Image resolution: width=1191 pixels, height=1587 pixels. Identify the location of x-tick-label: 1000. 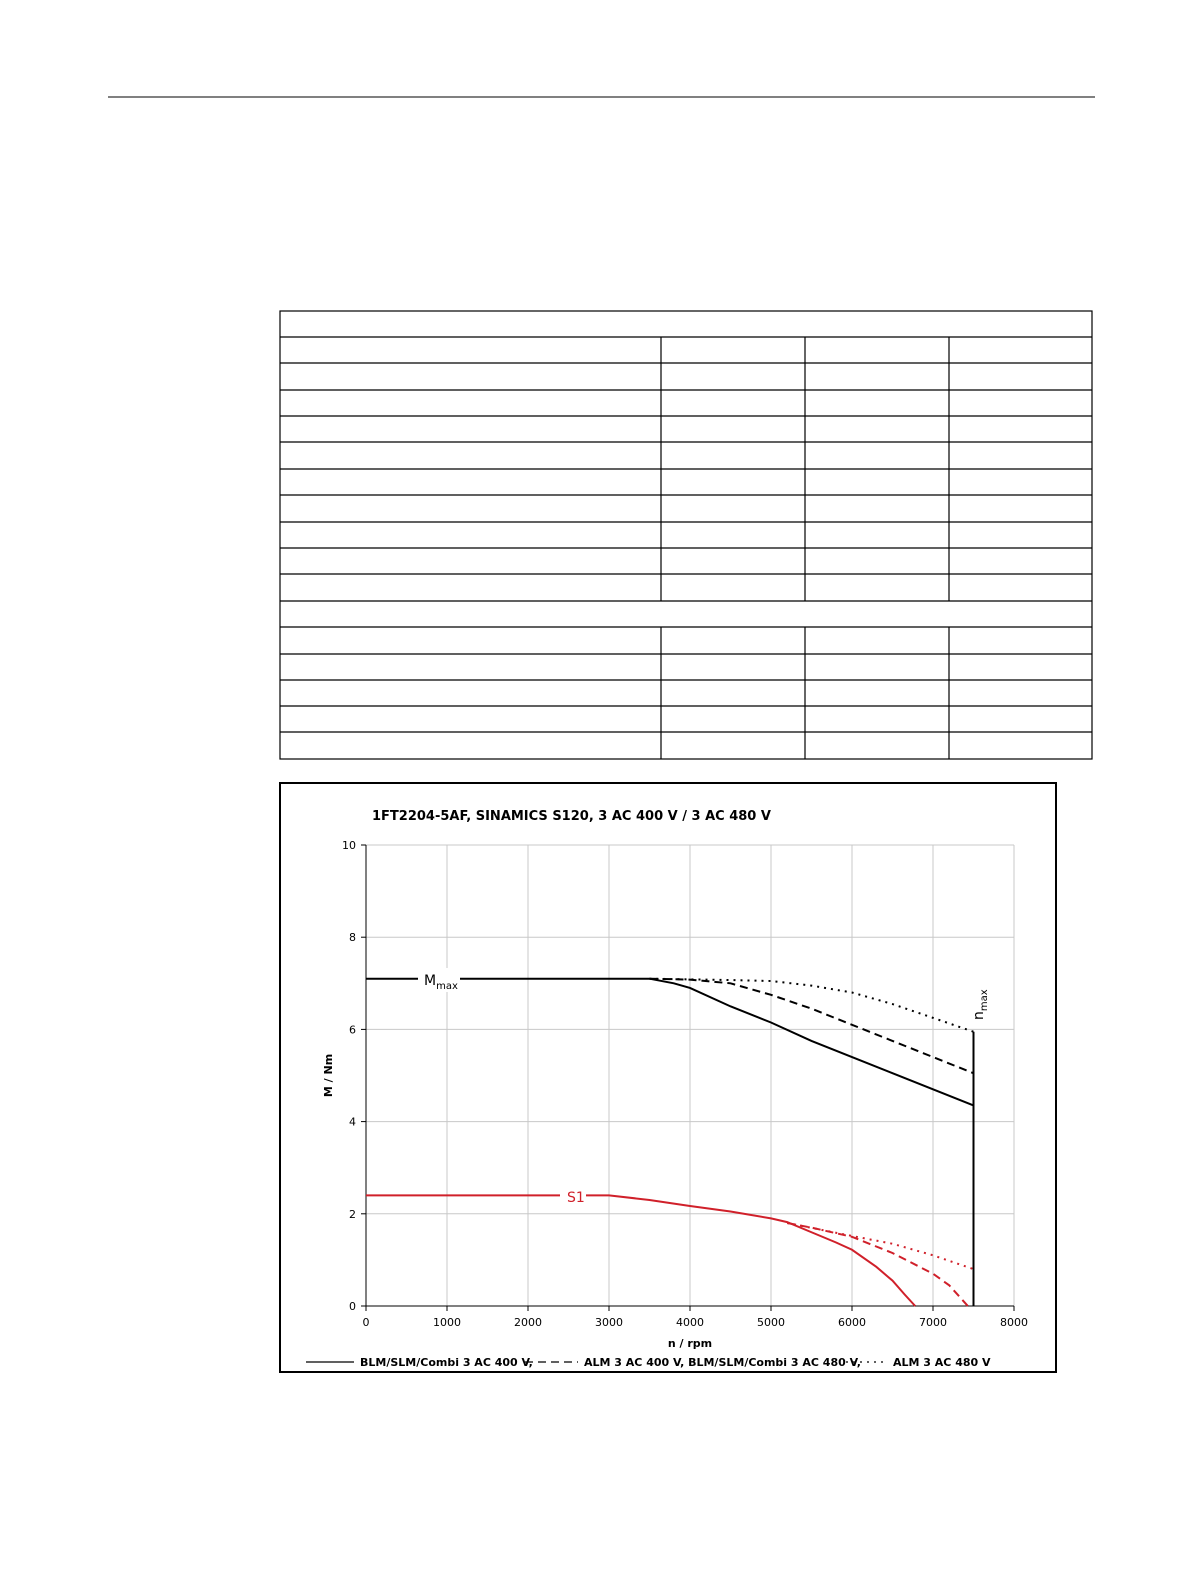
(447, 1322).